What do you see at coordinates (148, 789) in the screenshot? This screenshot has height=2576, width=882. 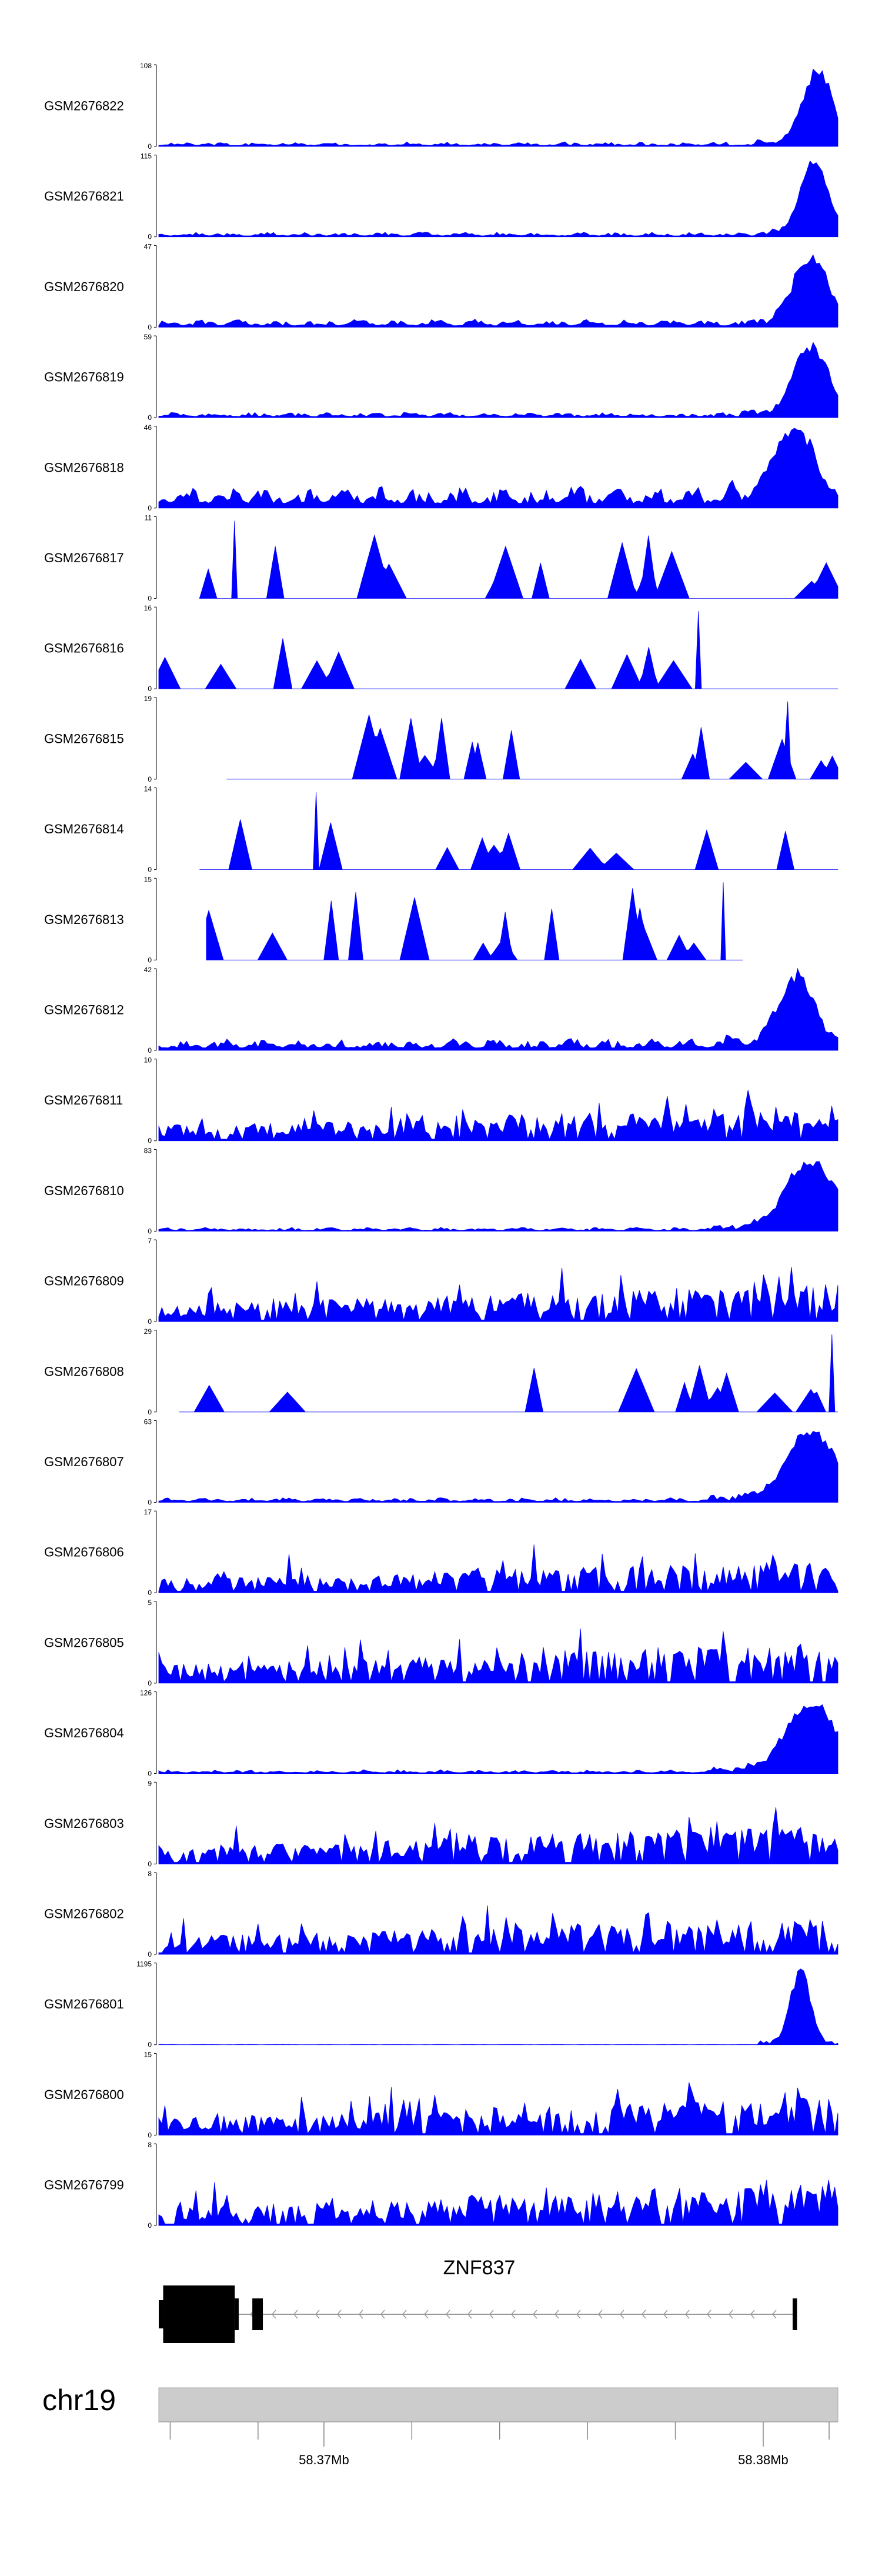 I see `track-ymax-label: 14` at bounding box center [148, 789].